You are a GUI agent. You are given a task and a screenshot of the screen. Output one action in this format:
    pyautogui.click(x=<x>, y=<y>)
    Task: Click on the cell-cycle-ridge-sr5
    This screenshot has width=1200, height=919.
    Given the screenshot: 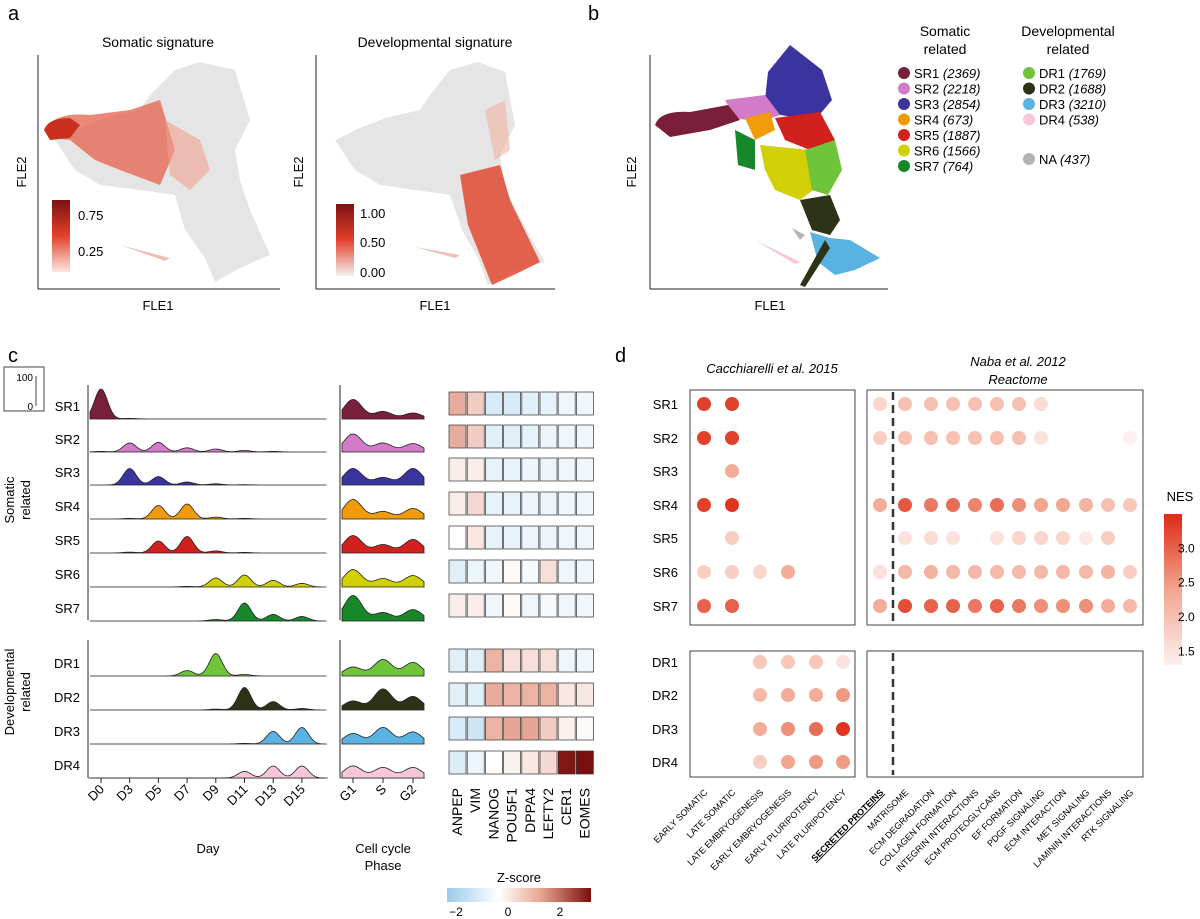 What is the action you would take?
    pyautogui.click(x=383, y=544)
    